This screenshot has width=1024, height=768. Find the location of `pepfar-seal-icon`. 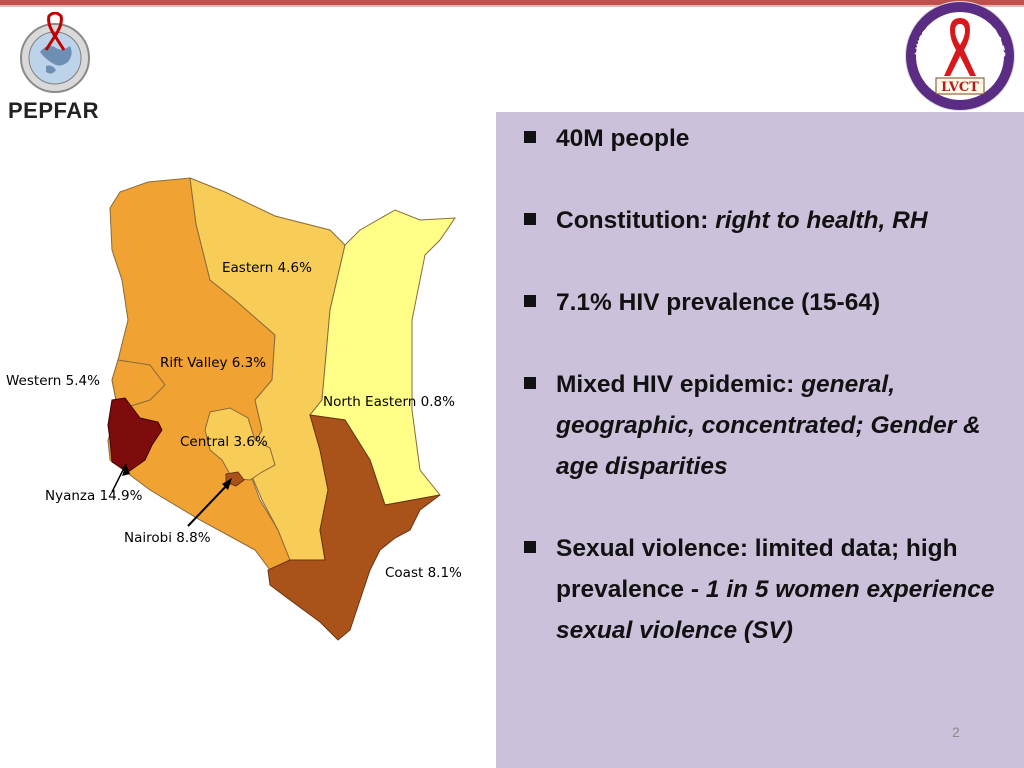

pepfar-seal-icon is located at coordinates (55, 52).